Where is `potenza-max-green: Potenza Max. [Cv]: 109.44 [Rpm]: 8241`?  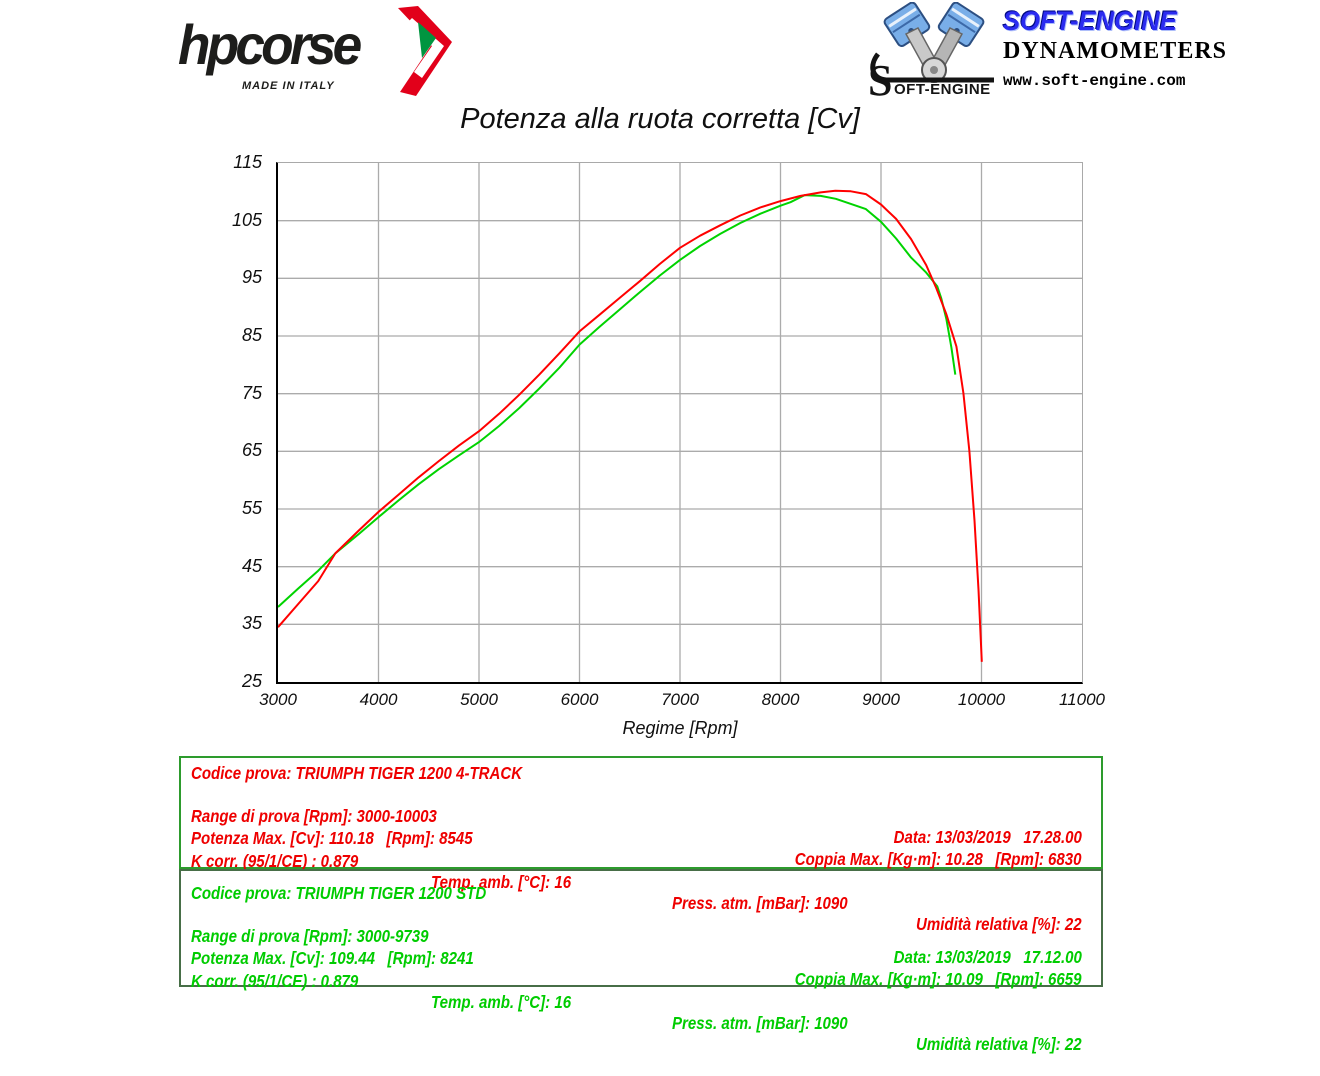 potenza-max-green: Potenza Max. [Cv]: 109.44 [Rpm]: 8241 is located at coordinates (332, 958).